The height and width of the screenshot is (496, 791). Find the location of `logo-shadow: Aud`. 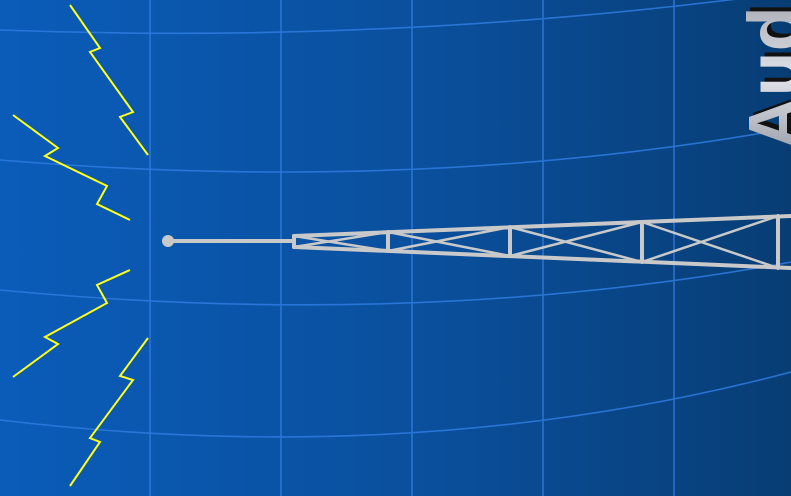

logo-shadow: Aud is located at coordinates (764, 74).